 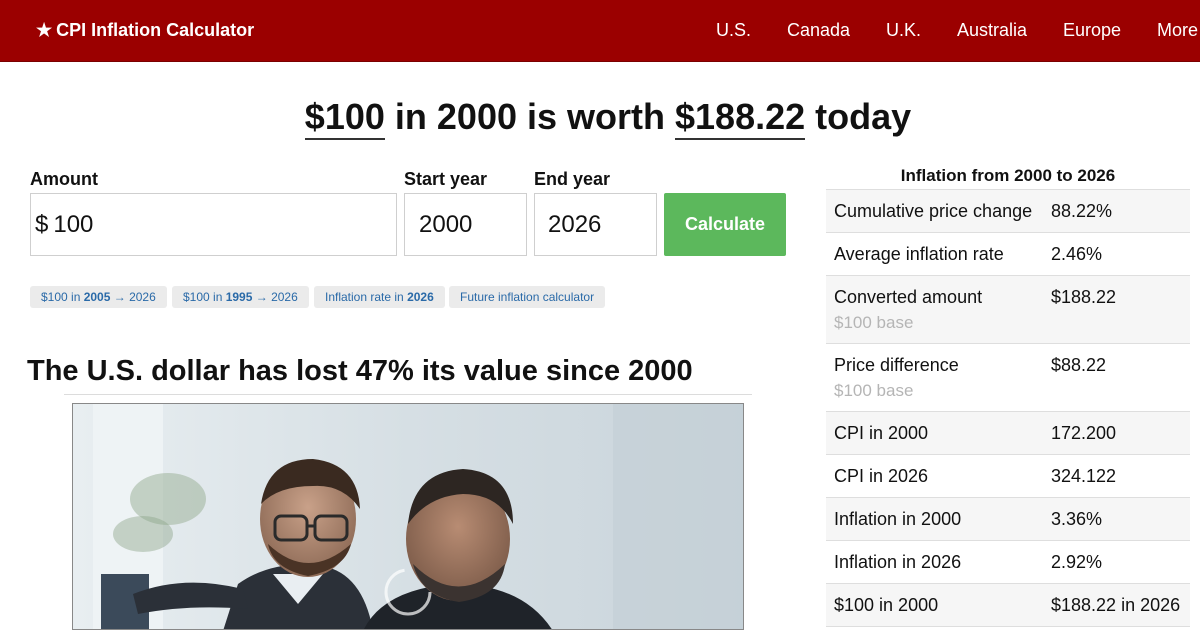 I want to click on quick-link-2005: $100 in 2005 → 2026, so click(x=98, y=297).